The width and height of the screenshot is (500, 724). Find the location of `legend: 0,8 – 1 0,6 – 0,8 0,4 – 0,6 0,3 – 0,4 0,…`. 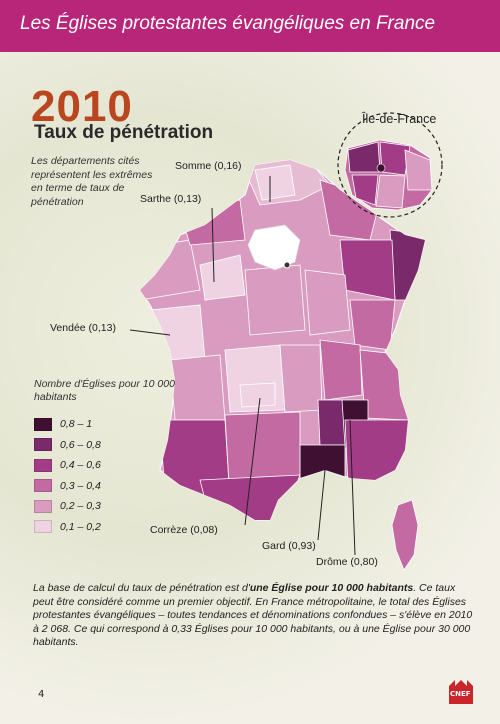

legend: 0,8 – 1 0,6 – 0,8 0,4 – 0,6 0,3 – 0,4 0,… is located at coordinates (67, 475).